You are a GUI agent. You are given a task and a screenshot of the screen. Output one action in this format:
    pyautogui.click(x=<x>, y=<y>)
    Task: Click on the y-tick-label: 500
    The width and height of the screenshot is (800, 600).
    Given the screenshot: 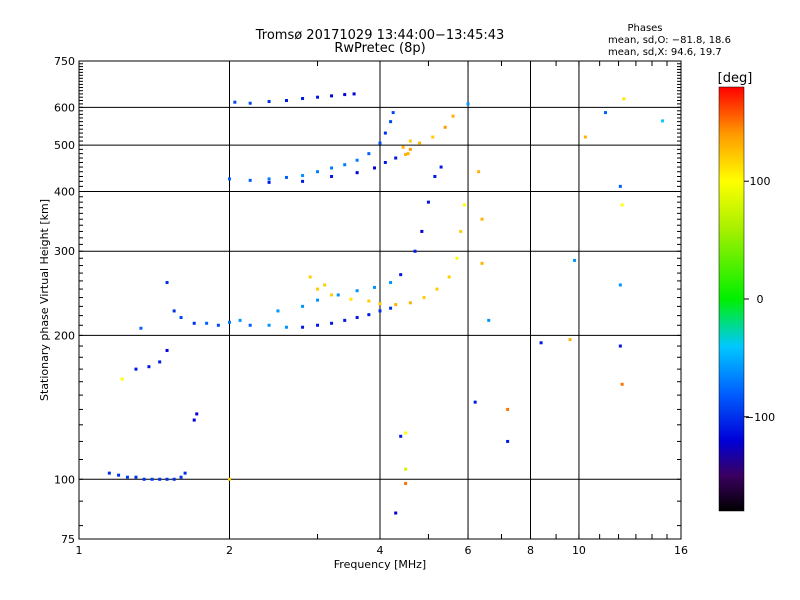 What is the action you would take?
    pyautogui.click(x=64, y=145)
    